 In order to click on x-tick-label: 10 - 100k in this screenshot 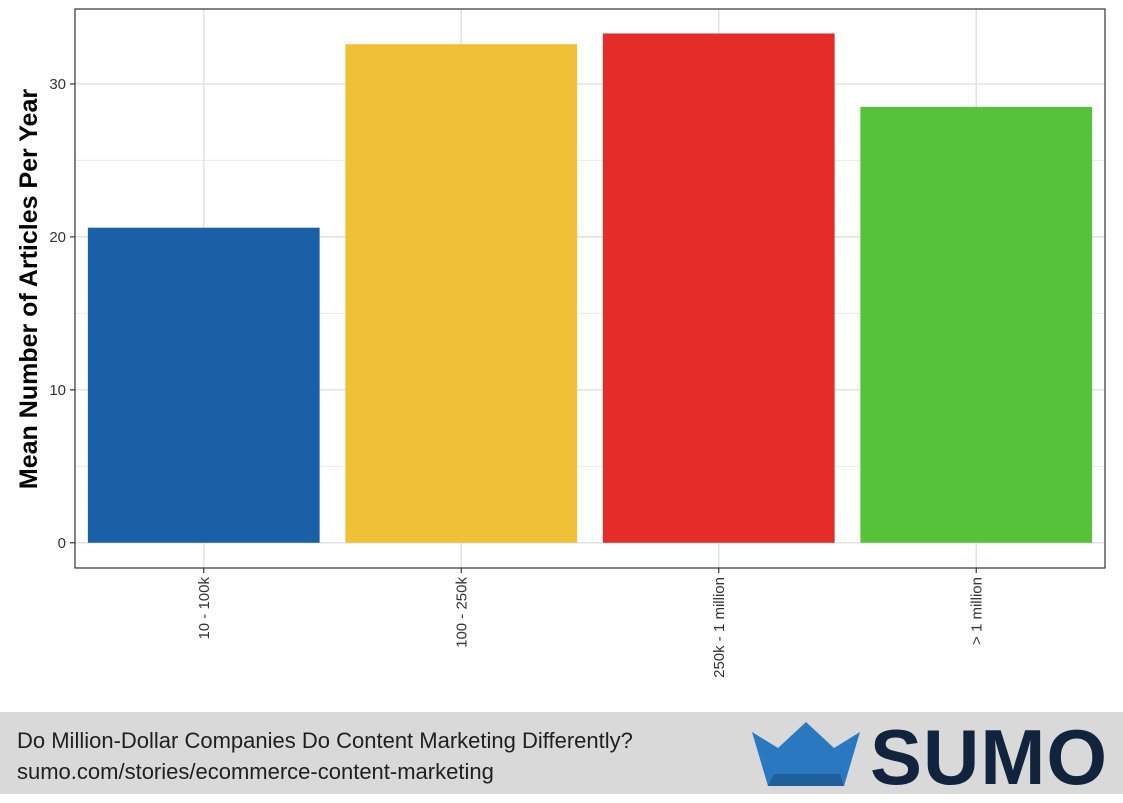, I will do `click(204, 608)`.